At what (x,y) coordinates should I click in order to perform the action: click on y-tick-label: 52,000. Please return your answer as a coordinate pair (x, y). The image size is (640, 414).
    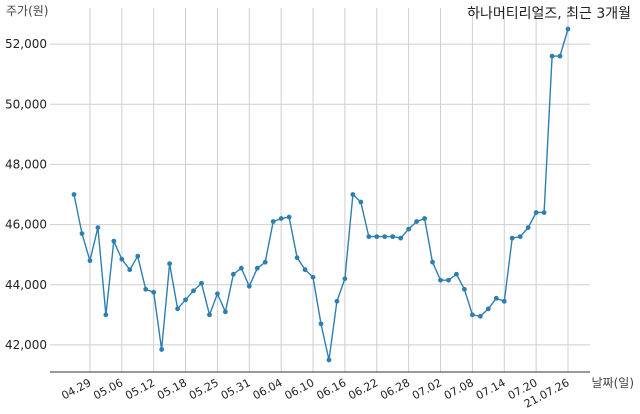
    Looking at the image, I should click on (26, 44).